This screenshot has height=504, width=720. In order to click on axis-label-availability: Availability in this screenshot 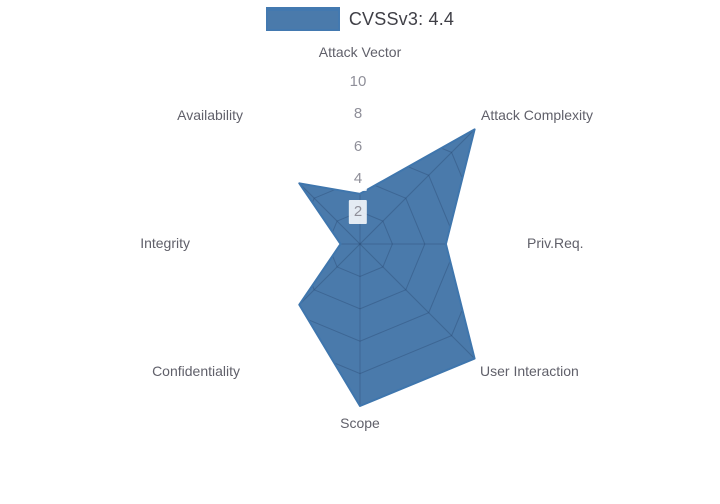, I will do `click(210, 115)`.